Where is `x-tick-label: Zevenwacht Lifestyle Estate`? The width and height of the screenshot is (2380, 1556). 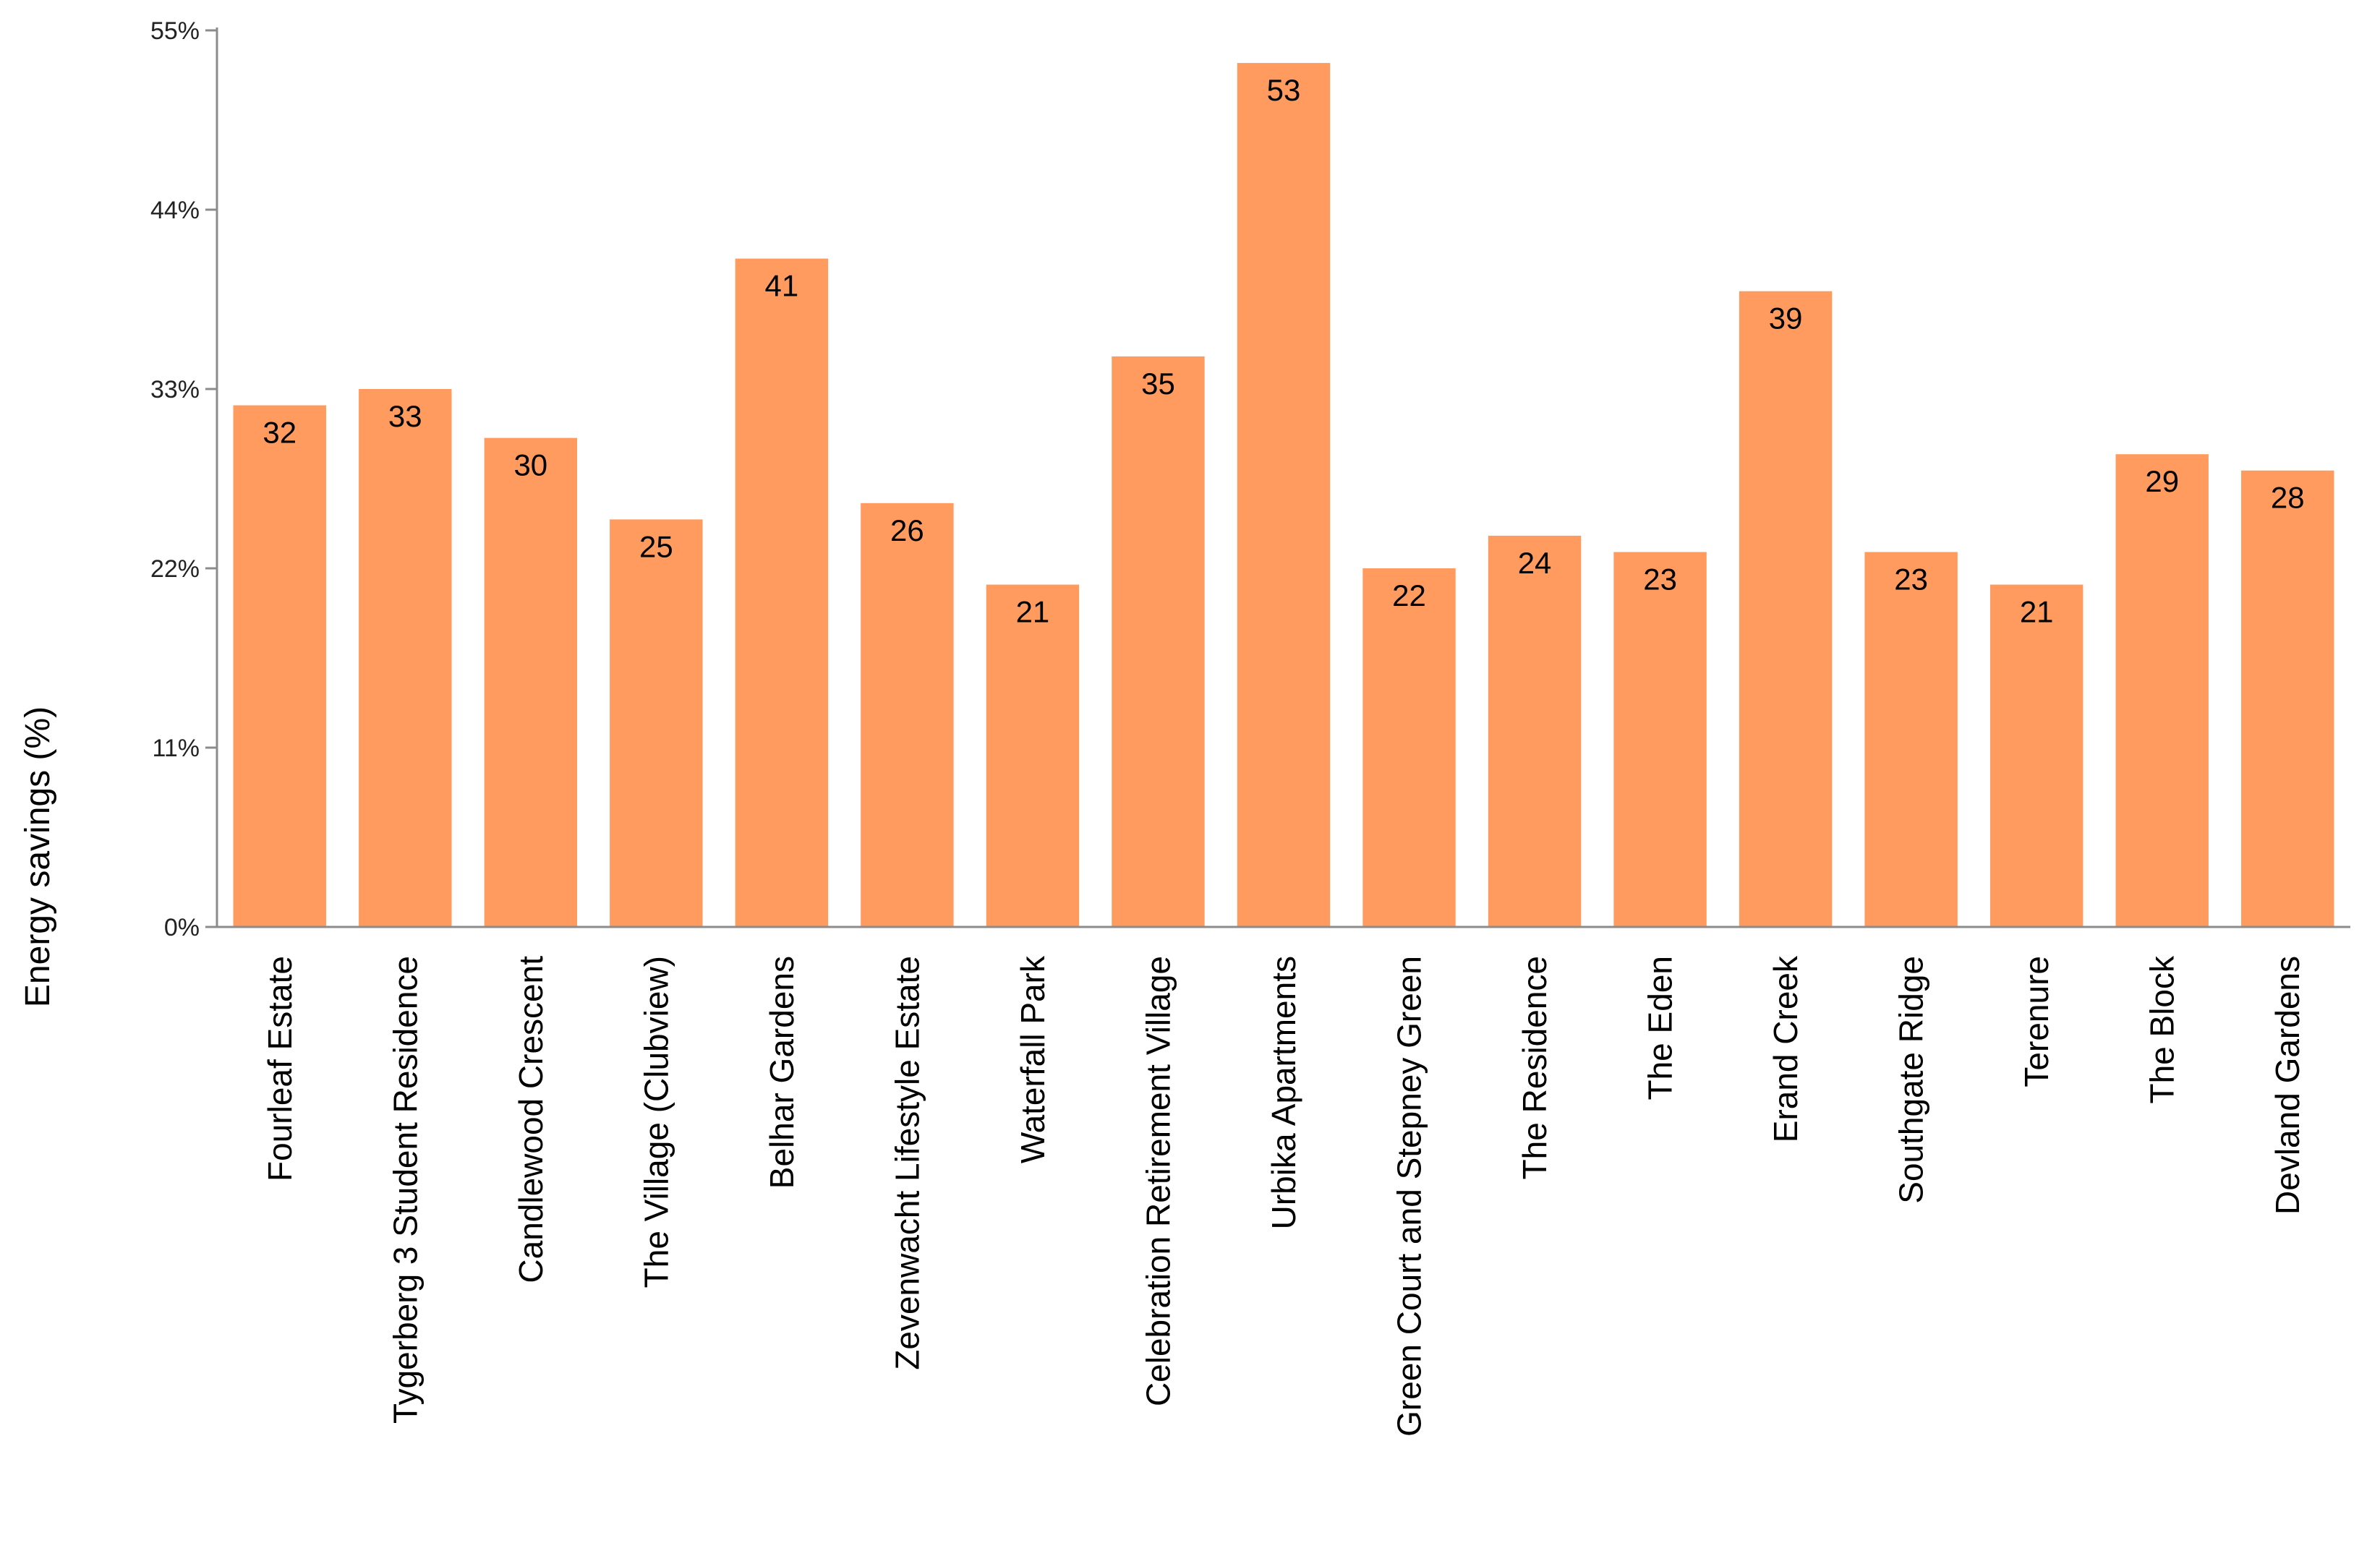 x-tick-label: Zevenwacht Lifestyle Estate is located at coordinates (907, 1163).